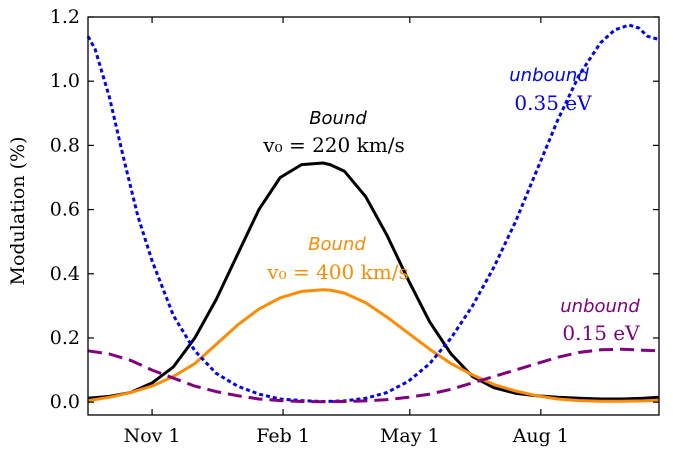 The width and height of the screenshot is (673, 449). I want to click on annotation-bound-220-param: v₀ = 220 km/s, so click(333, 145).